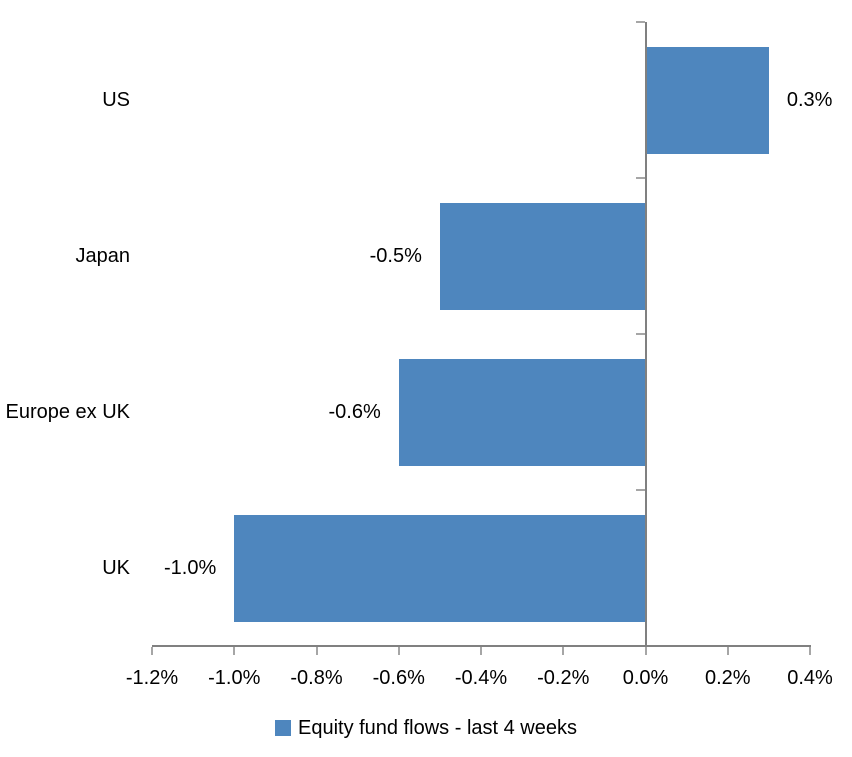 The width and height of the screenshot is (852, 757). Describe the element at coordinates (481, 678) in the screenshot. I see `x-axis-tick-label: -0.4%` at that location.